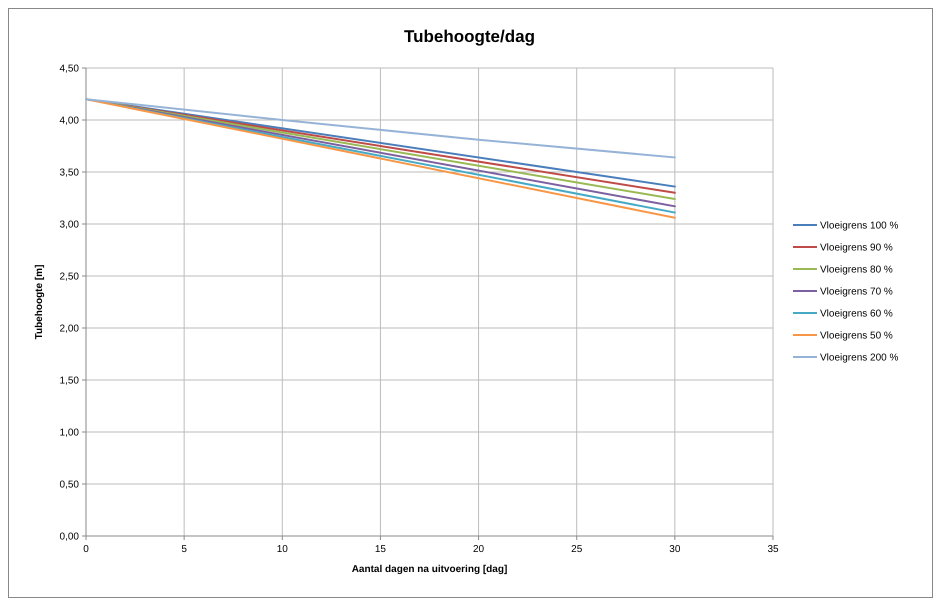 The width and height of the screenshot is (941, 604). Describe the element at coordinates (70, 329) in the screenshot. I see `y-tick-label: 2,00` at that location.